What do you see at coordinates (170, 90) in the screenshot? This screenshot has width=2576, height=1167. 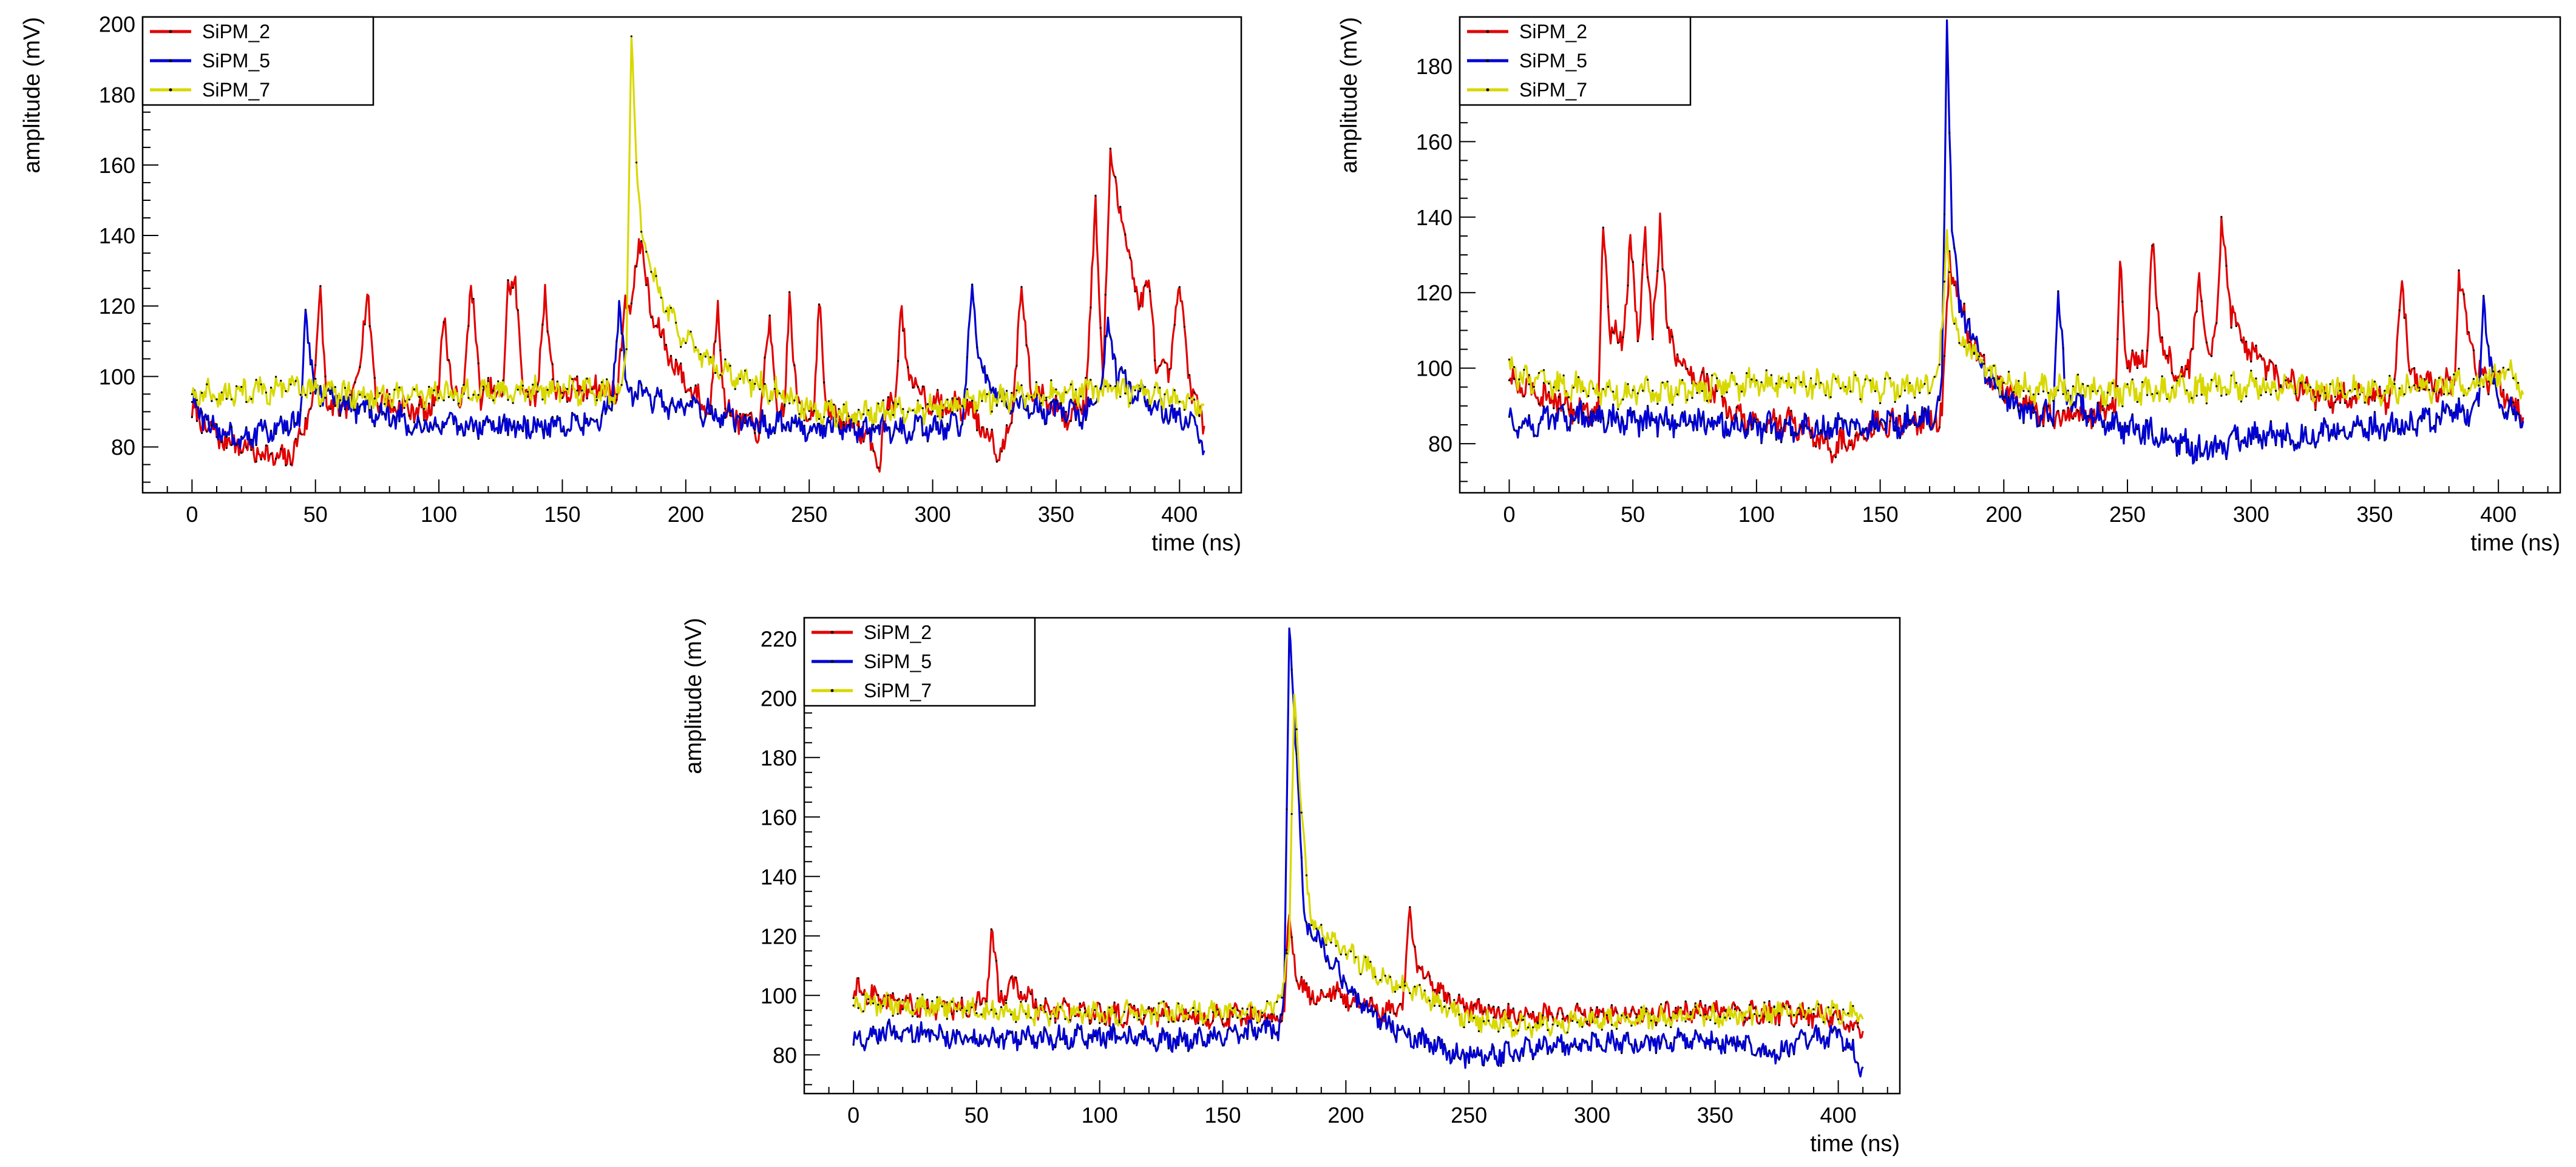 I see `legend-marker` at bounding box center [170, 90].